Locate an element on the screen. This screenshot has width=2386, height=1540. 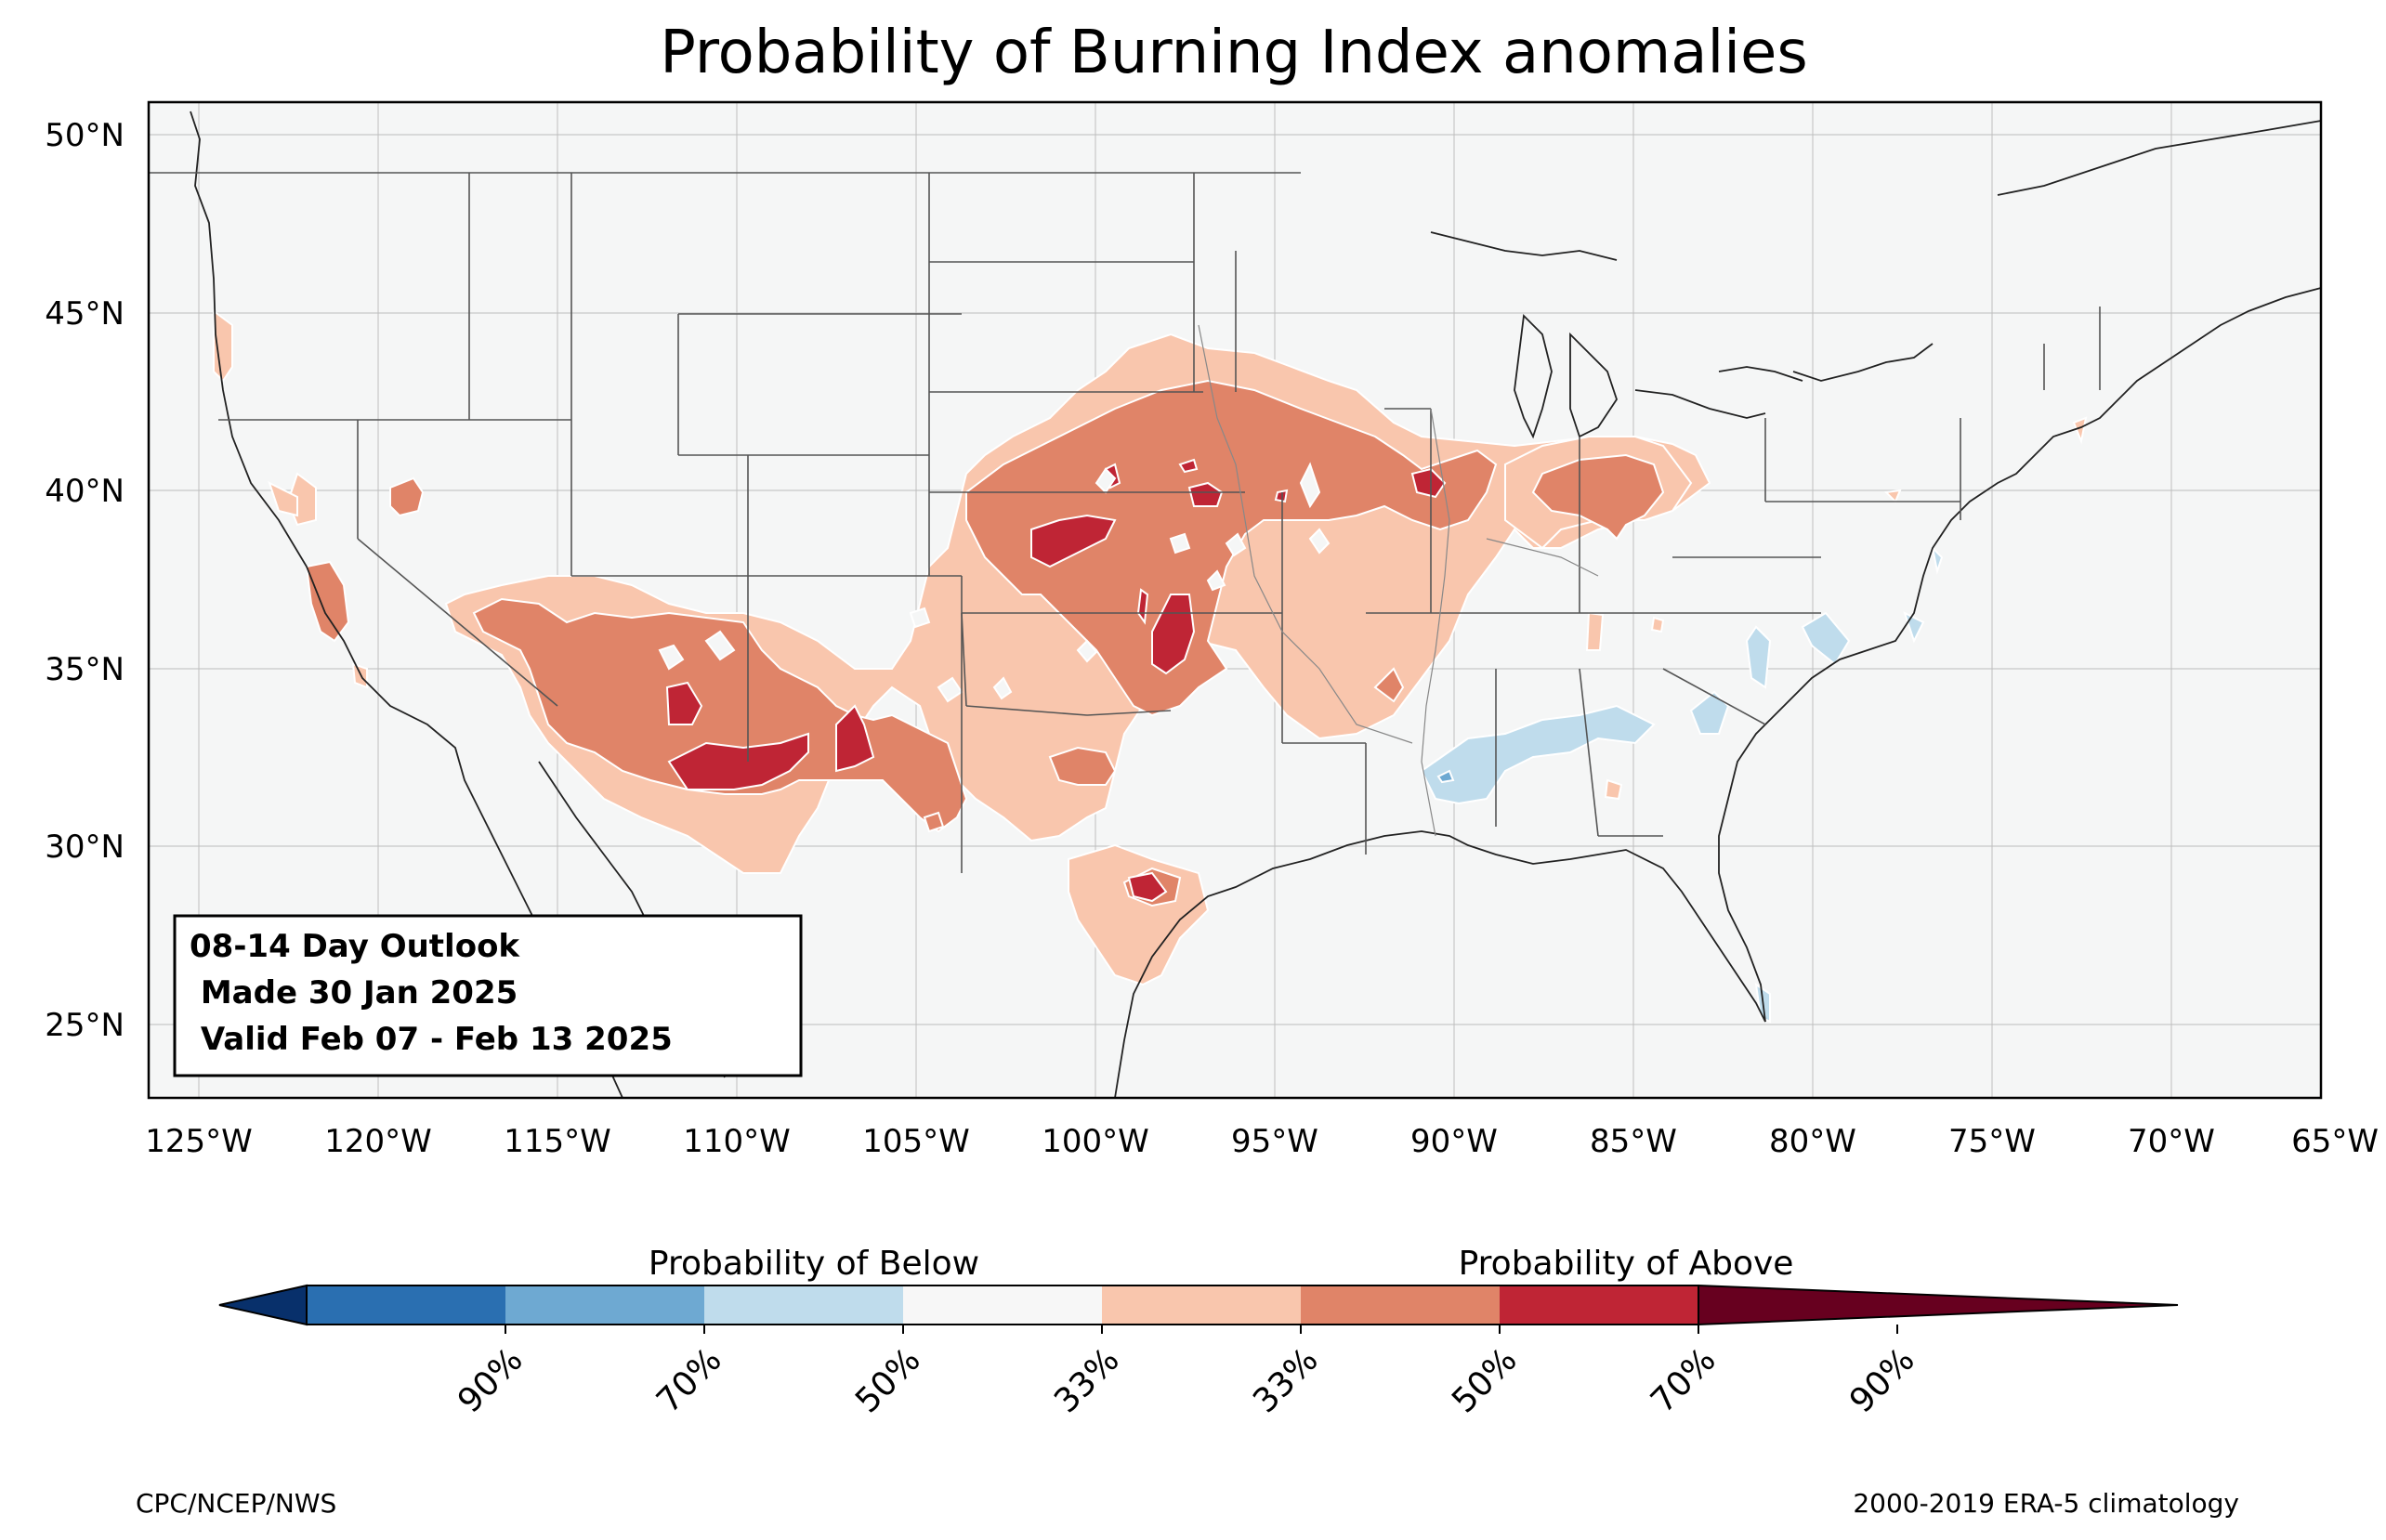
longitude-label: 65°W is located at coordinates (2335, 1141).